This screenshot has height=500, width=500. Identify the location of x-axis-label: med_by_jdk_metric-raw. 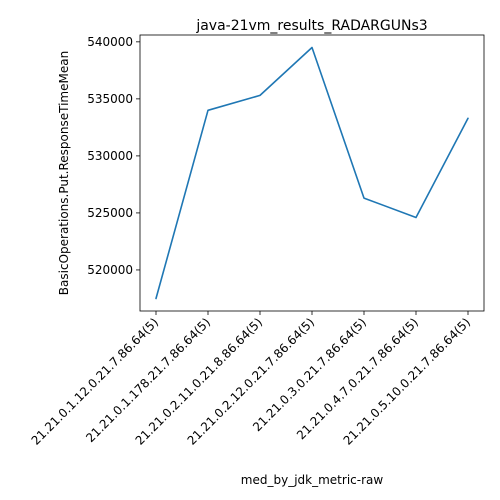
(312, 480).